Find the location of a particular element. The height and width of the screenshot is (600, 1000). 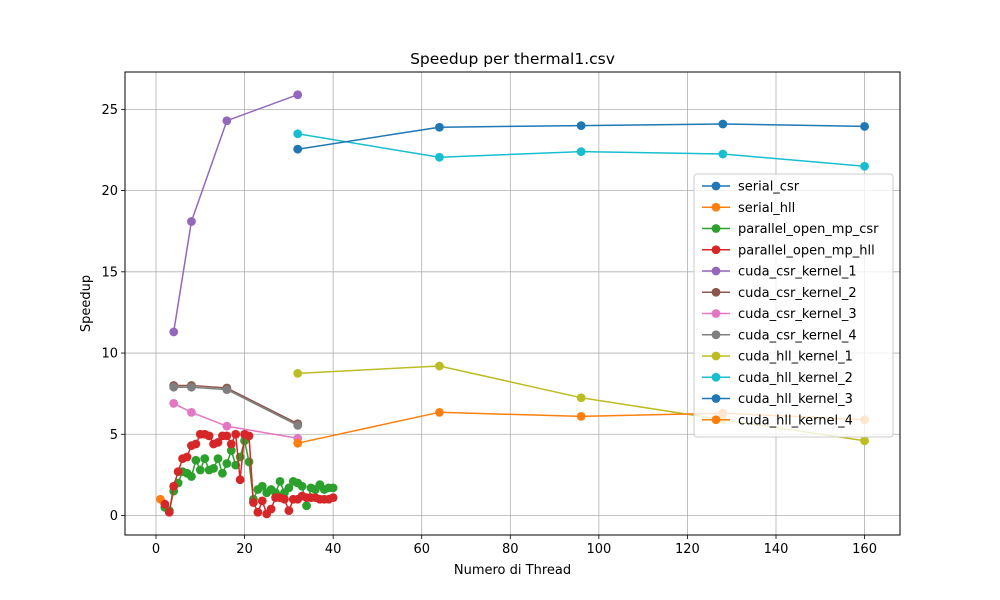

y-tick-label: 10 is located at coordinates (109, 354).